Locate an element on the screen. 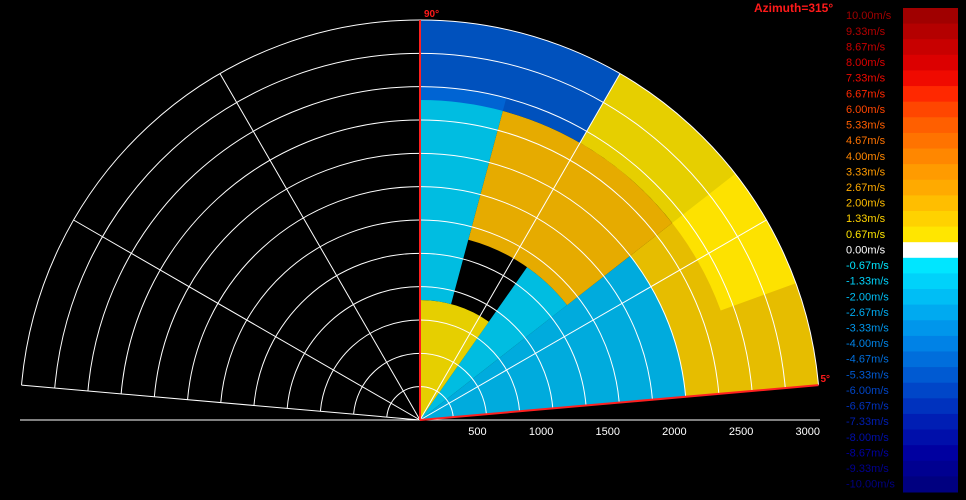 The width and height of the screenshot is (966, 500). range-tick-label: 500 is located at coordinates (477, 432).